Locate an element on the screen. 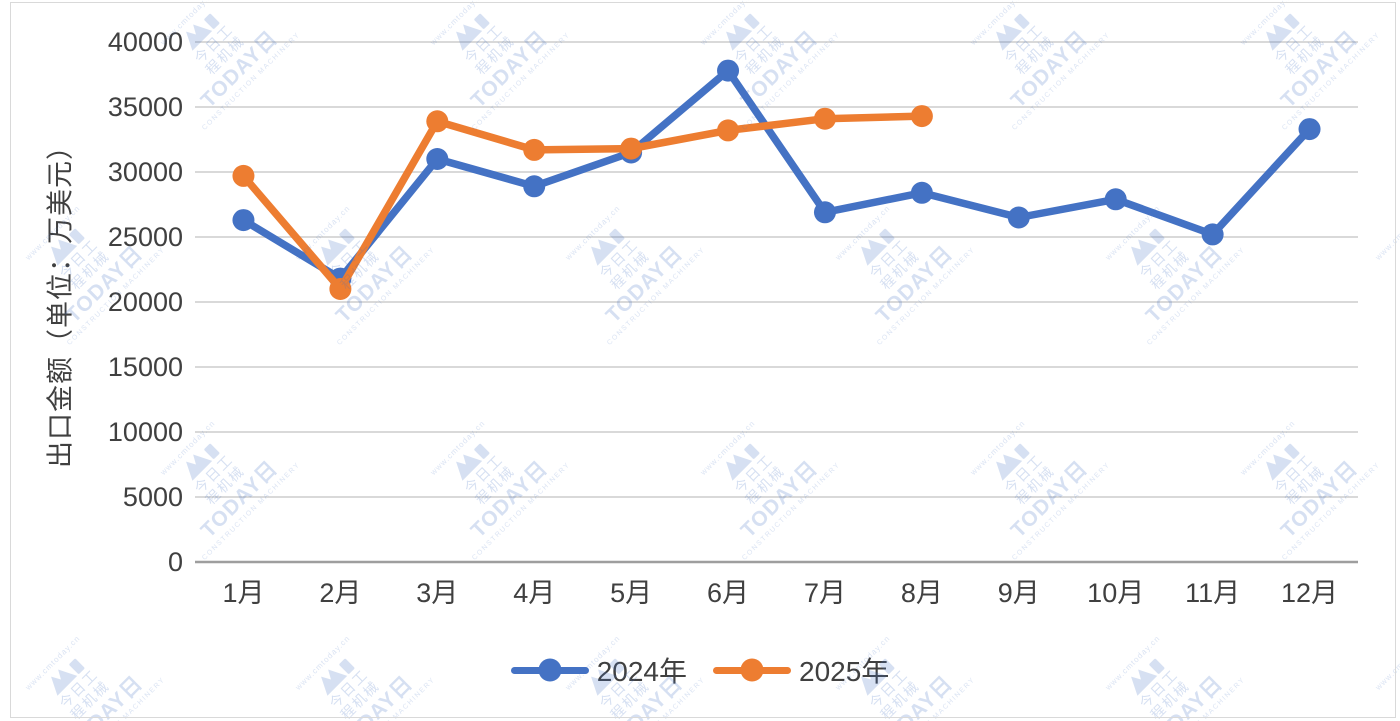 The height and width of the screenshot is (721, 1400). point-2024年-4月 is located at coordinates (534, 186).